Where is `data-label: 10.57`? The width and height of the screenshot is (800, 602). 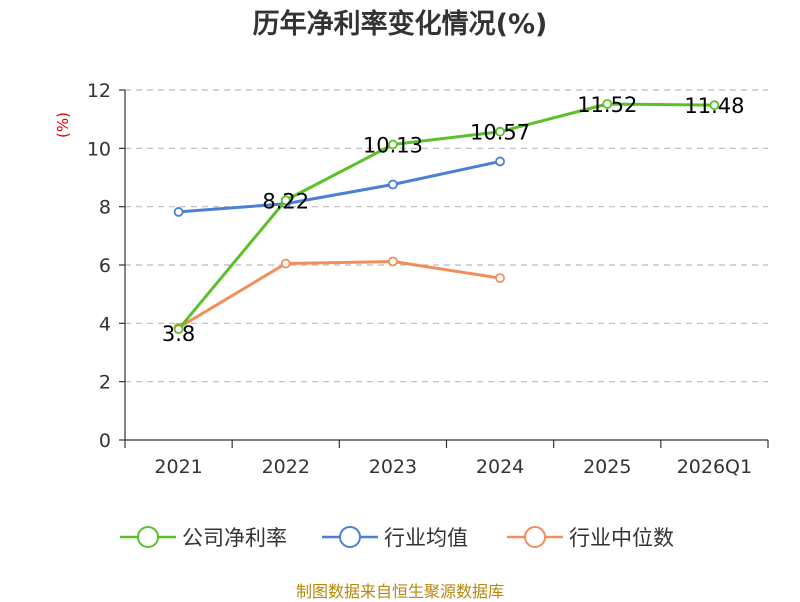
data-label: 10.57 is located at coordinates (500, 133).